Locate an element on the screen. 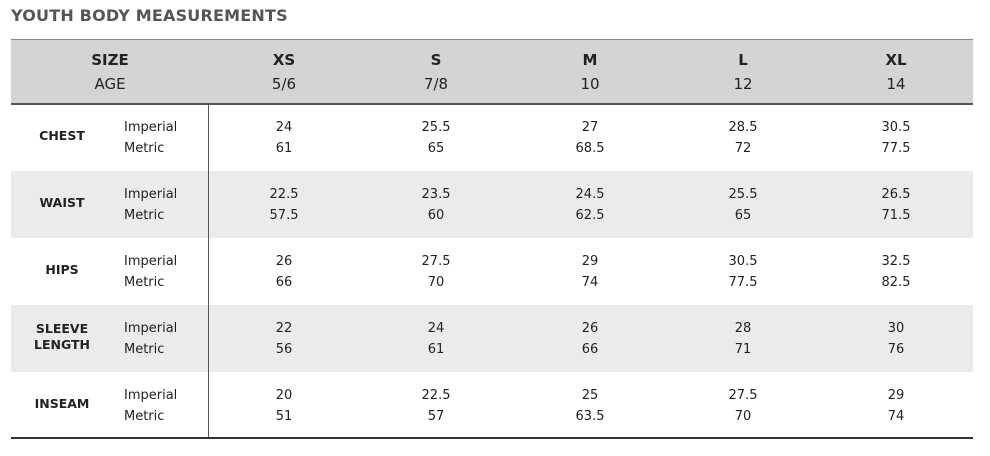 The image size is (990, 456). measurement: 22 is located at coordinates (284, 328).